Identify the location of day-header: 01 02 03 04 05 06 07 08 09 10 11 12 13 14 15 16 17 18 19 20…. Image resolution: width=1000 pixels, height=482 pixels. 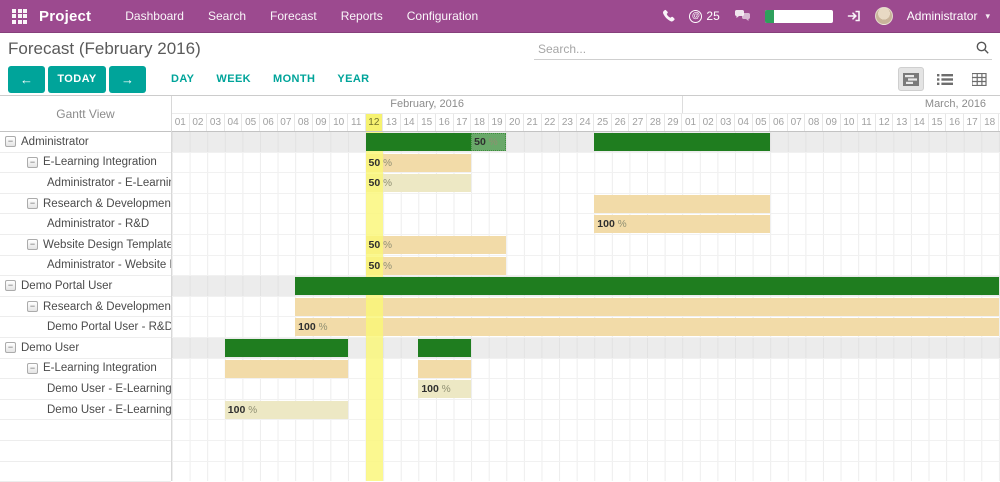
(586, 123).